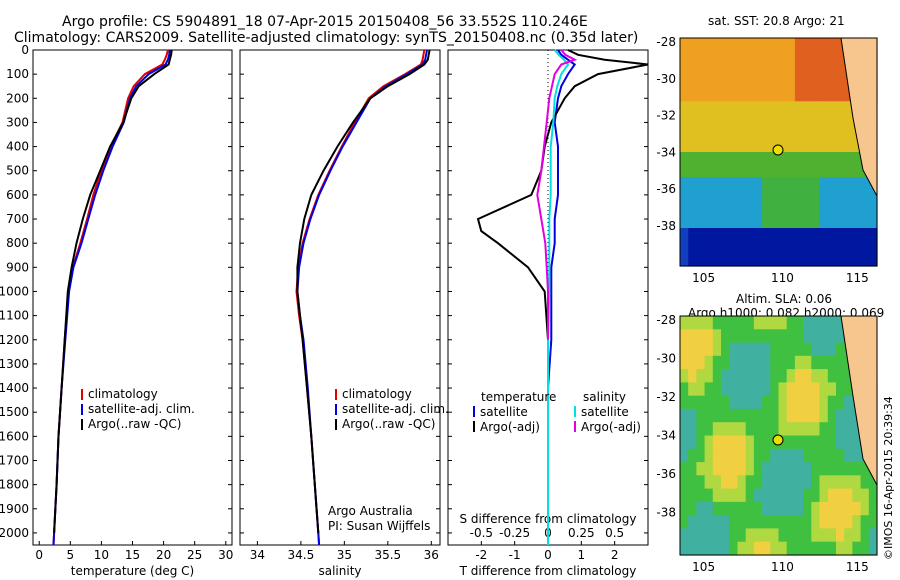 This screenshot has width=900, height=580. I want to click on x-axis-label: temperature (deg C), so click(132, 571).